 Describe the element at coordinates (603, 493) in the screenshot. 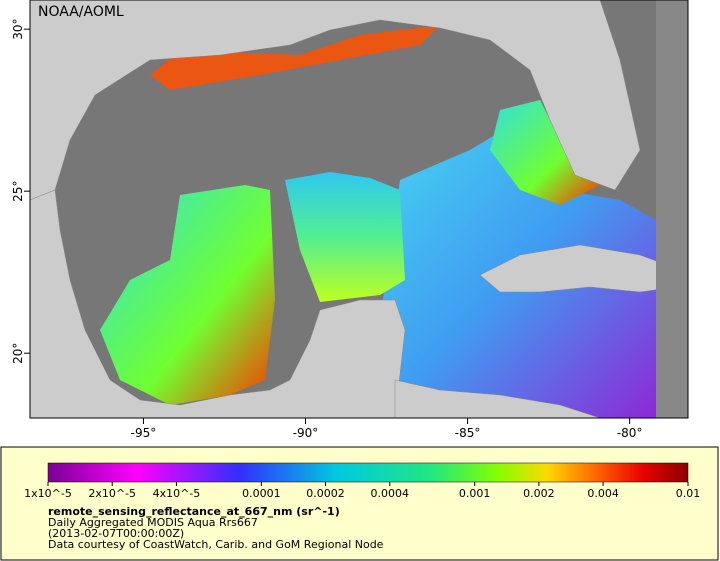

I see `colorbar-tick-label: 0.004` at that location.